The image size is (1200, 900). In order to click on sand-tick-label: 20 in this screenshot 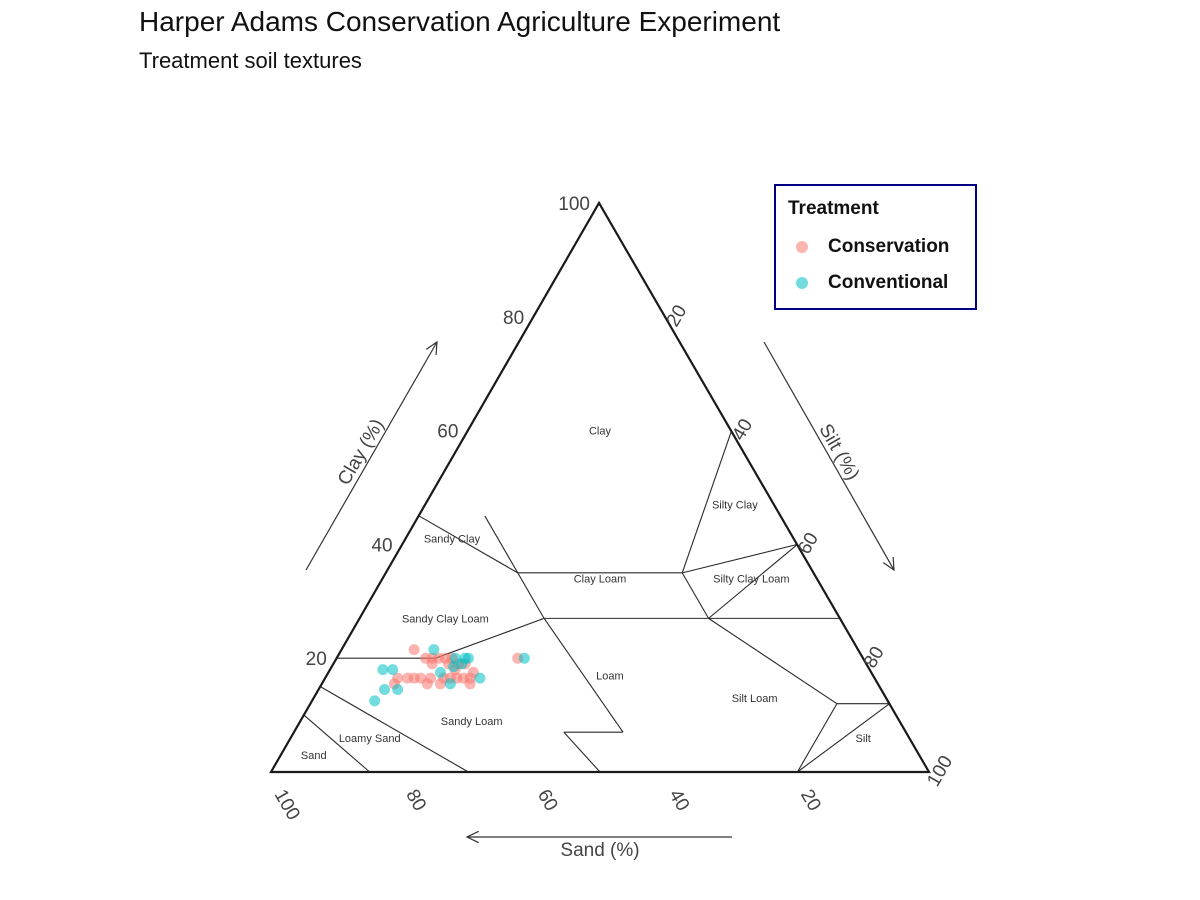, I will do `click(810, 800)`.